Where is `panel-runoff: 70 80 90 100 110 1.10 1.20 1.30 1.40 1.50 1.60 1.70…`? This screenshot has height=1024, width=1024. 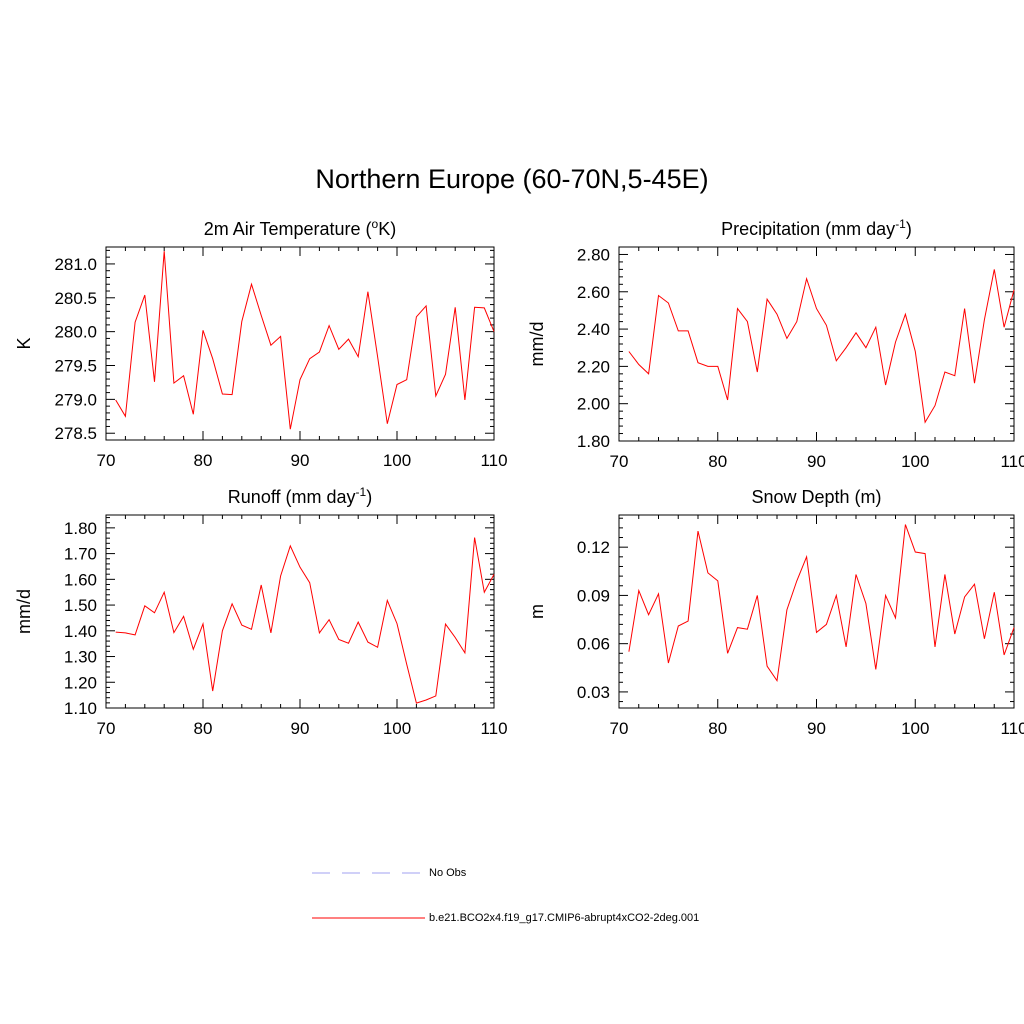 panel-runoff: 70 80 90 100 110 1.10 1.20 1.30 1.40 1.50 1.60 1.70… is located at coordinates (261, 611).